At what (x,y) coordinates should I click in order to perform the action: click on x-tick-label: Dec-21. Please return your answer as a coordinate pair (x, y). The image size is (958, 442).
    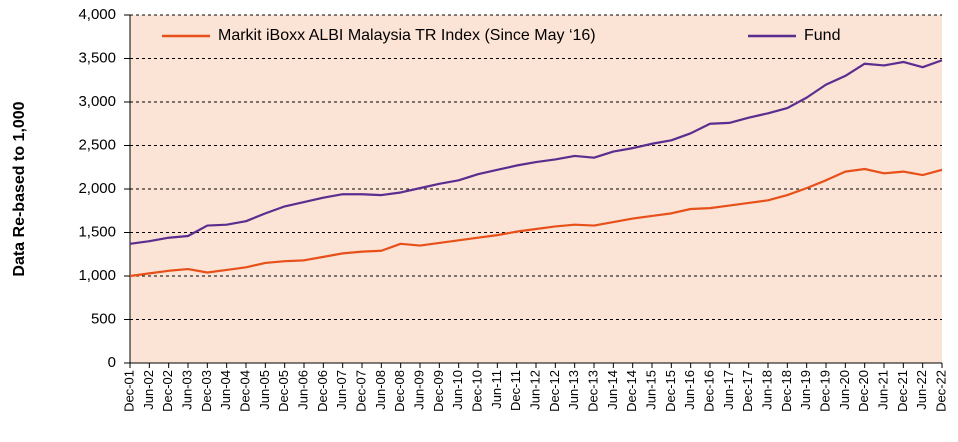
    Looking at the image, I should click on (902, 391).